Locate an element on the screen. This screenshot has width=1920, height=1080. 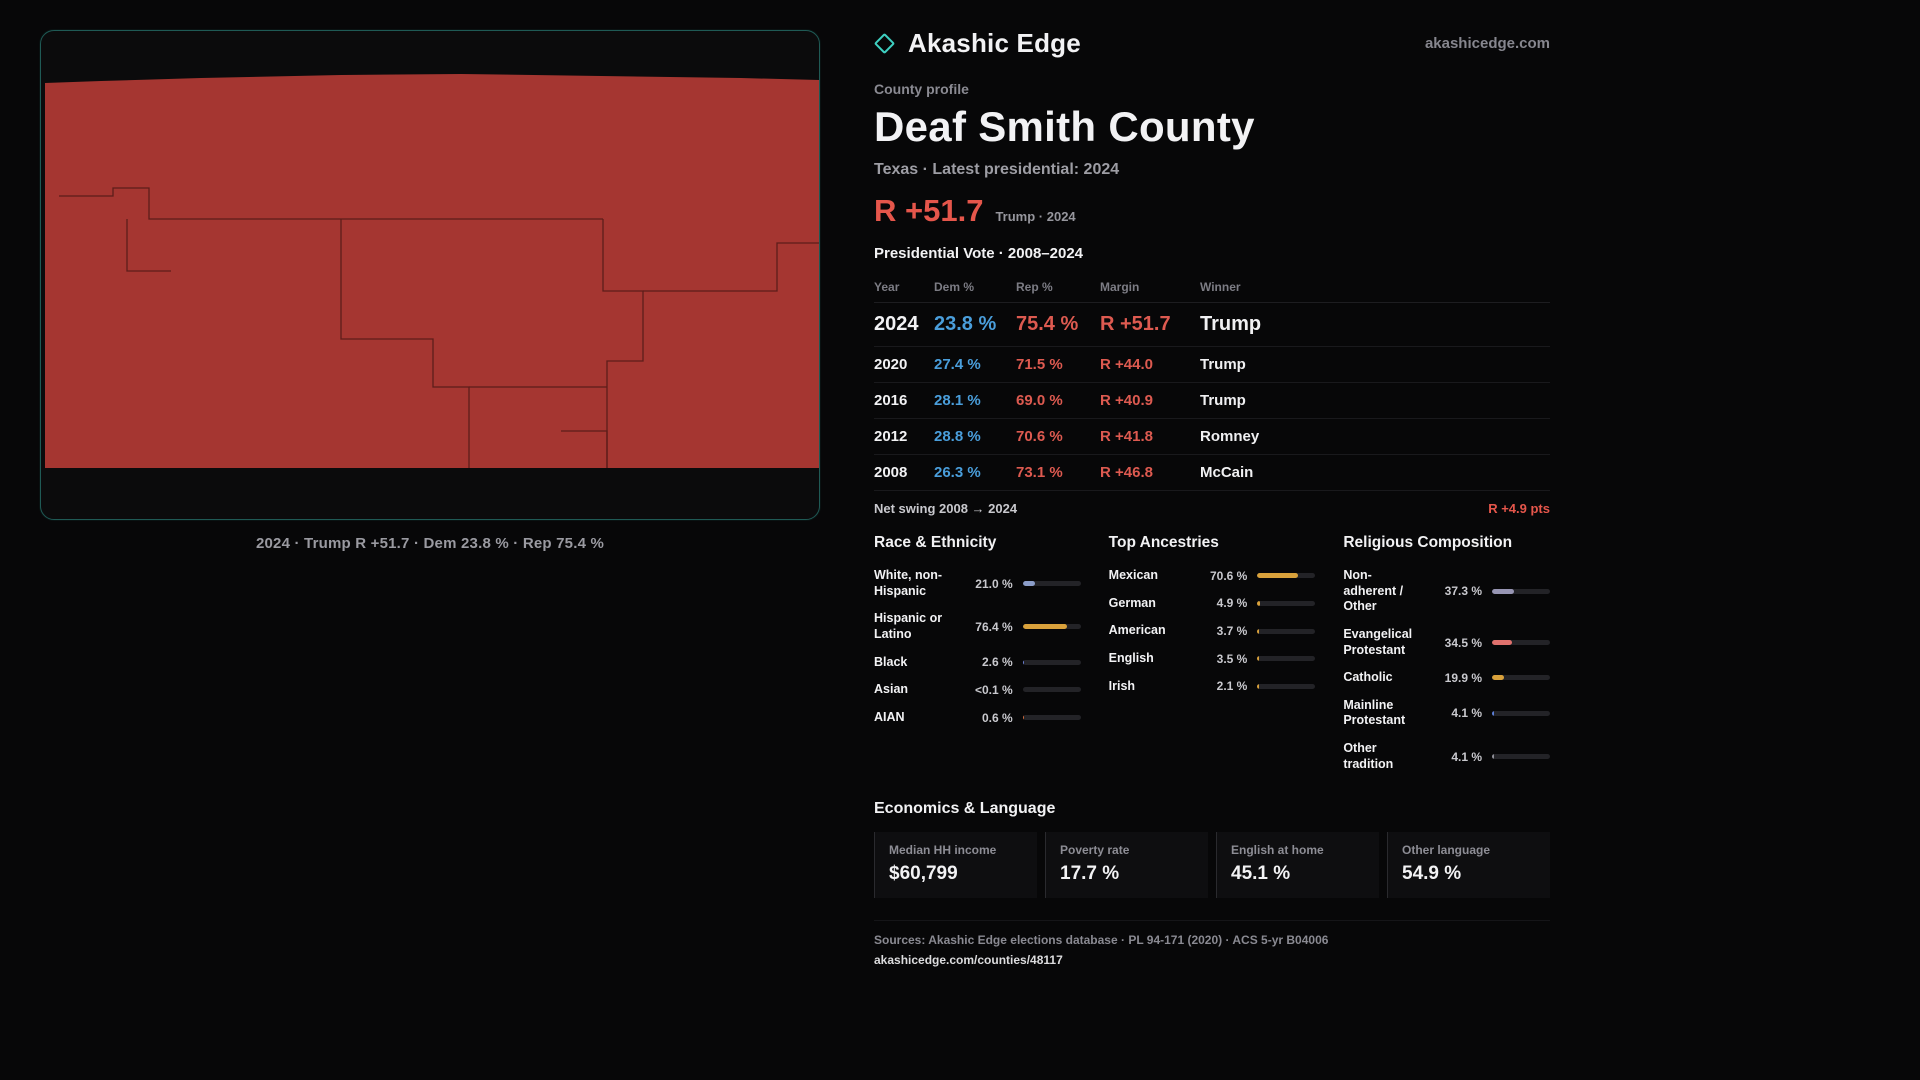
cell-dem: 28.1 % is located at coordinates (957, 400).